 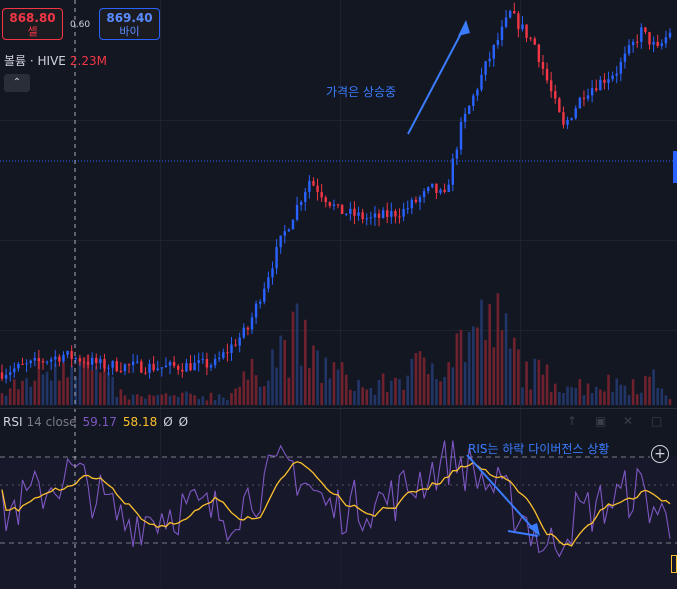 I want to click on sell-price: 868.80, so click(x=32, y=18).